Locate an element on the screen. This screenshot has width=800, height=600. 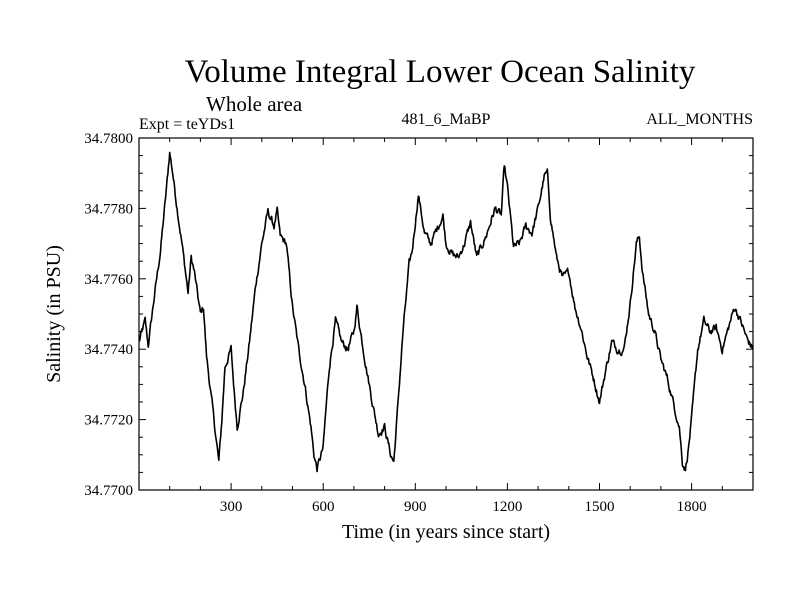
experiment-label: Expt = teYDs1 is located at coordinates (187, 124).